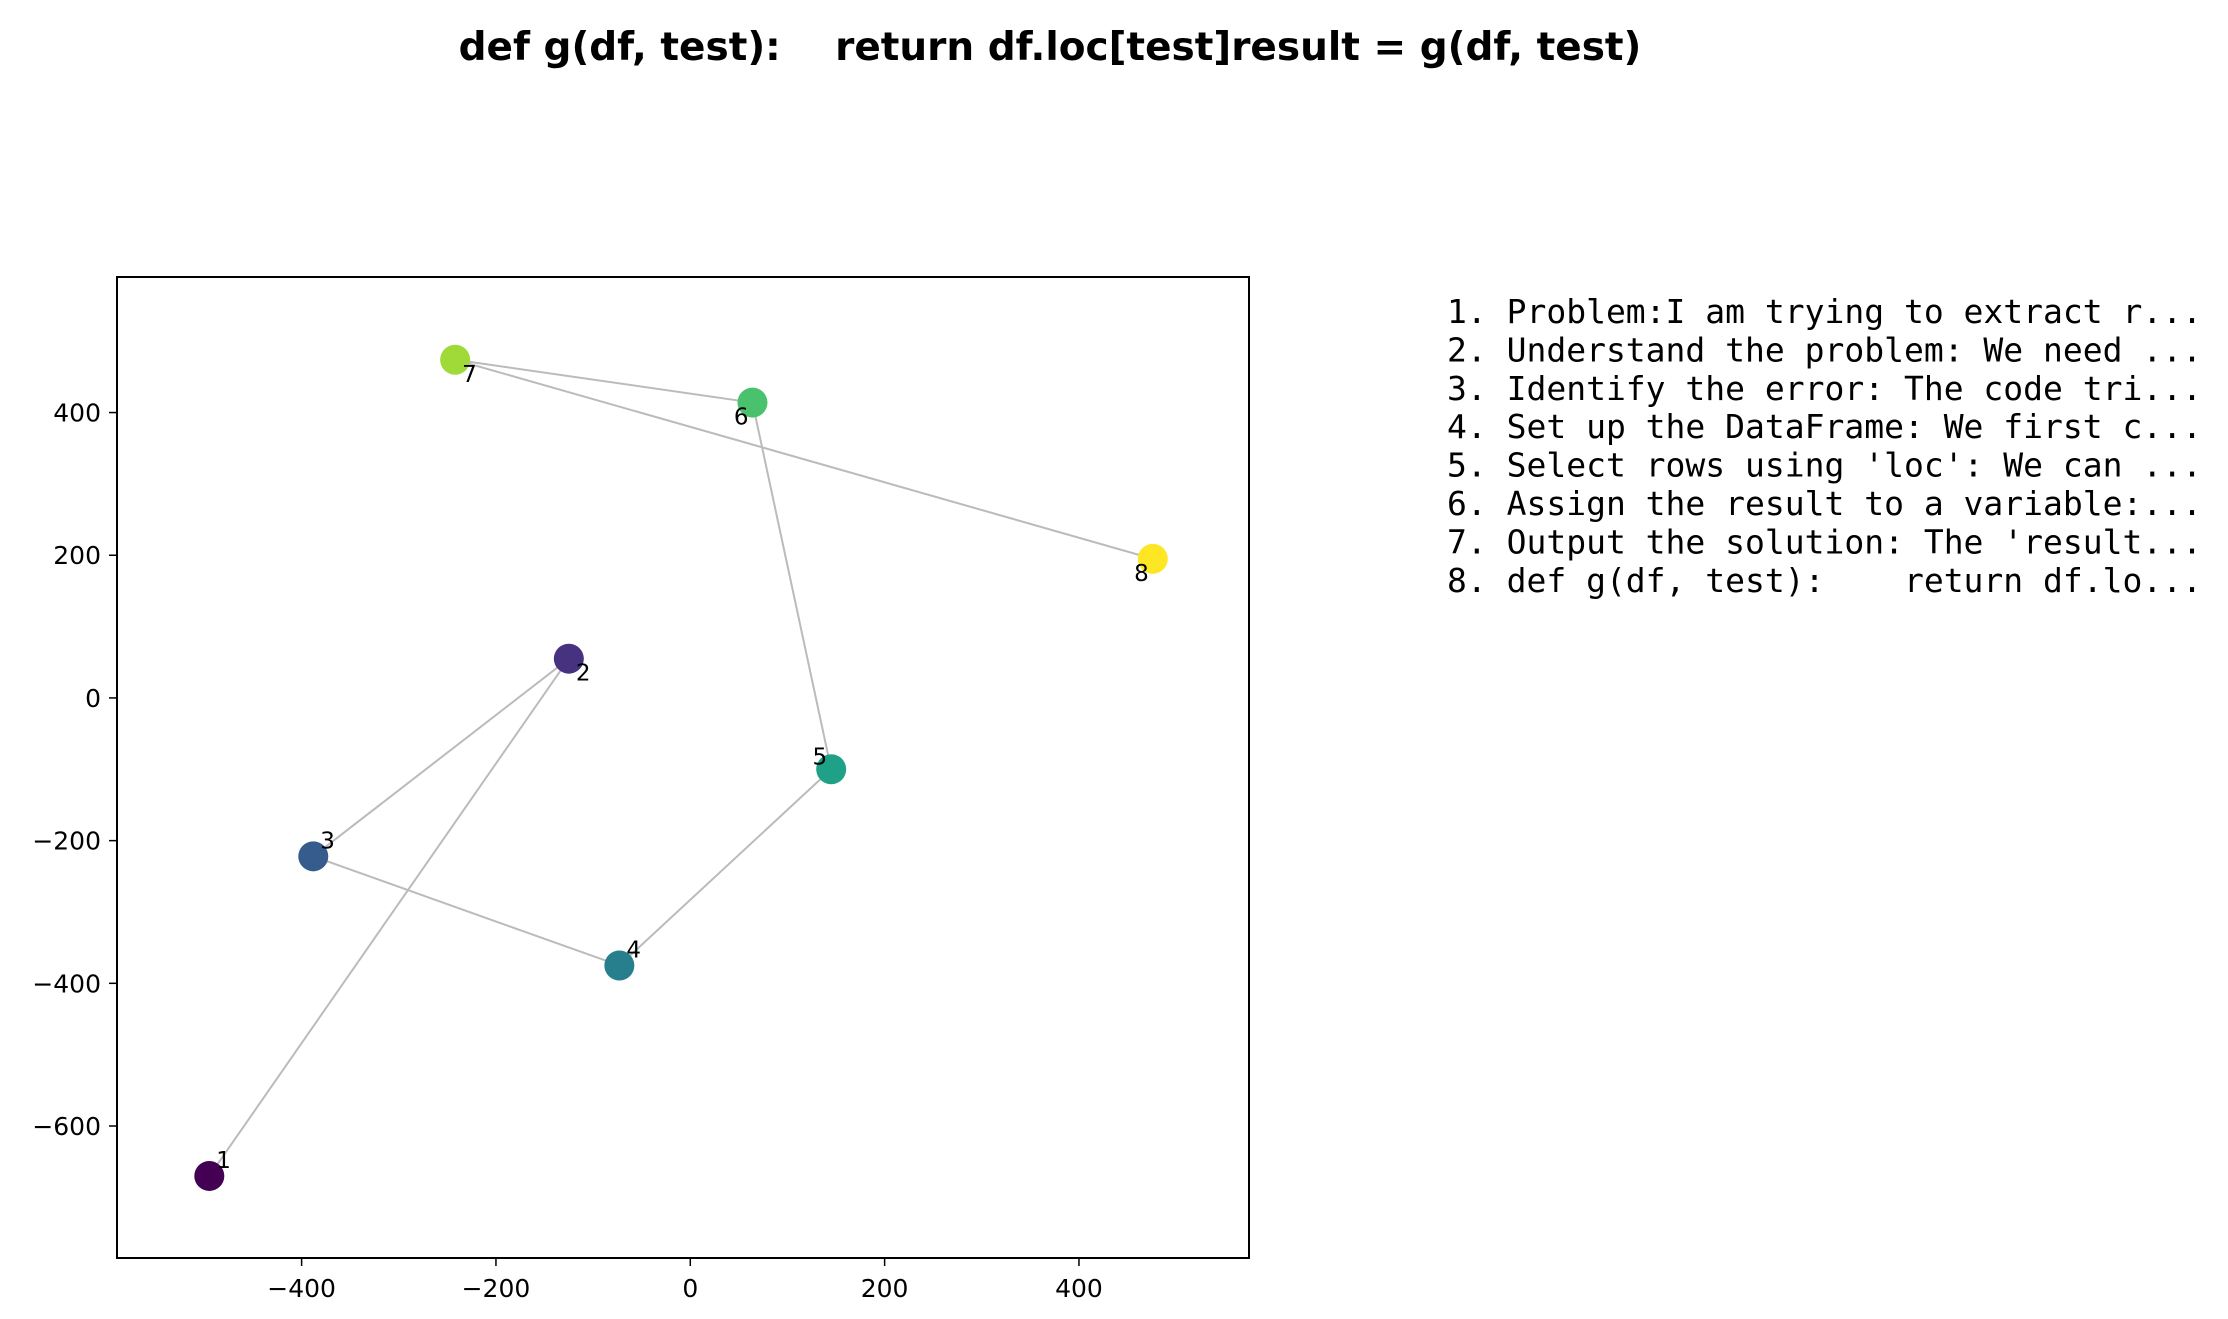 The width and height of the screenshot is (2228, 1319). I want to click on x-tick-label: −200, so click(496, 1288).